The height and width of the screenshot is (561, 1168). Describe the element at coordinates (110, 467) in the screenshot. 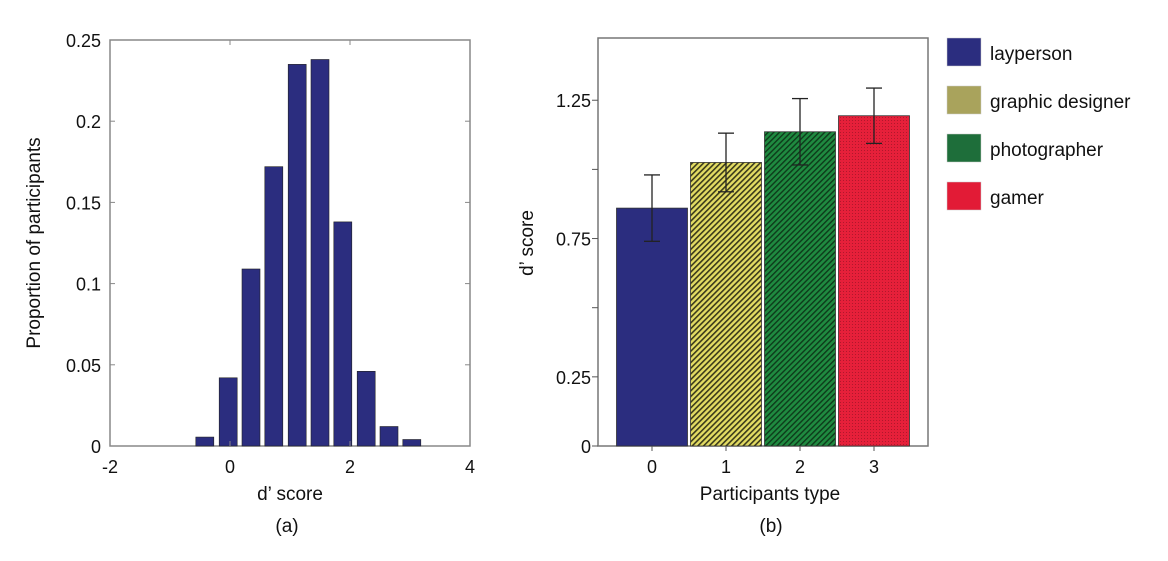

I see `x-tick-label-a: -2` at that location.